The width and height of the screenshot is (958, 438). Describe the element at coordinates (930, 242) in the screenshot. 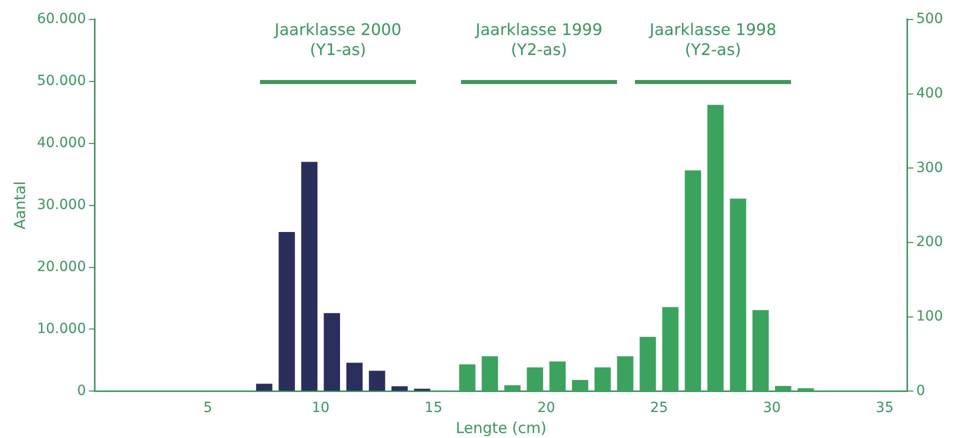

I see `y2-tick-label: 200` at that location.